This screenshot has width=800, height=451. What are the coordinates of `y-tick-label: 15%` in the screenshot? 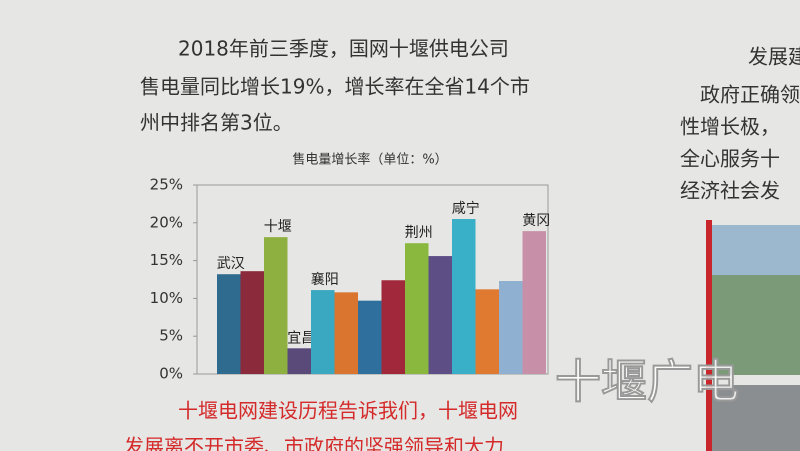 It's located at (166, 260).